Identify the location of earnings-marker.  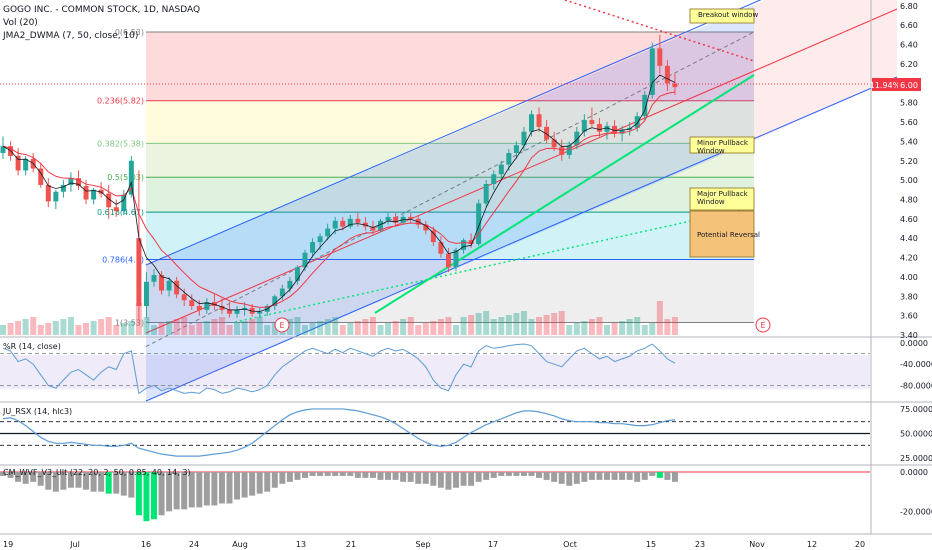
(763, 325).